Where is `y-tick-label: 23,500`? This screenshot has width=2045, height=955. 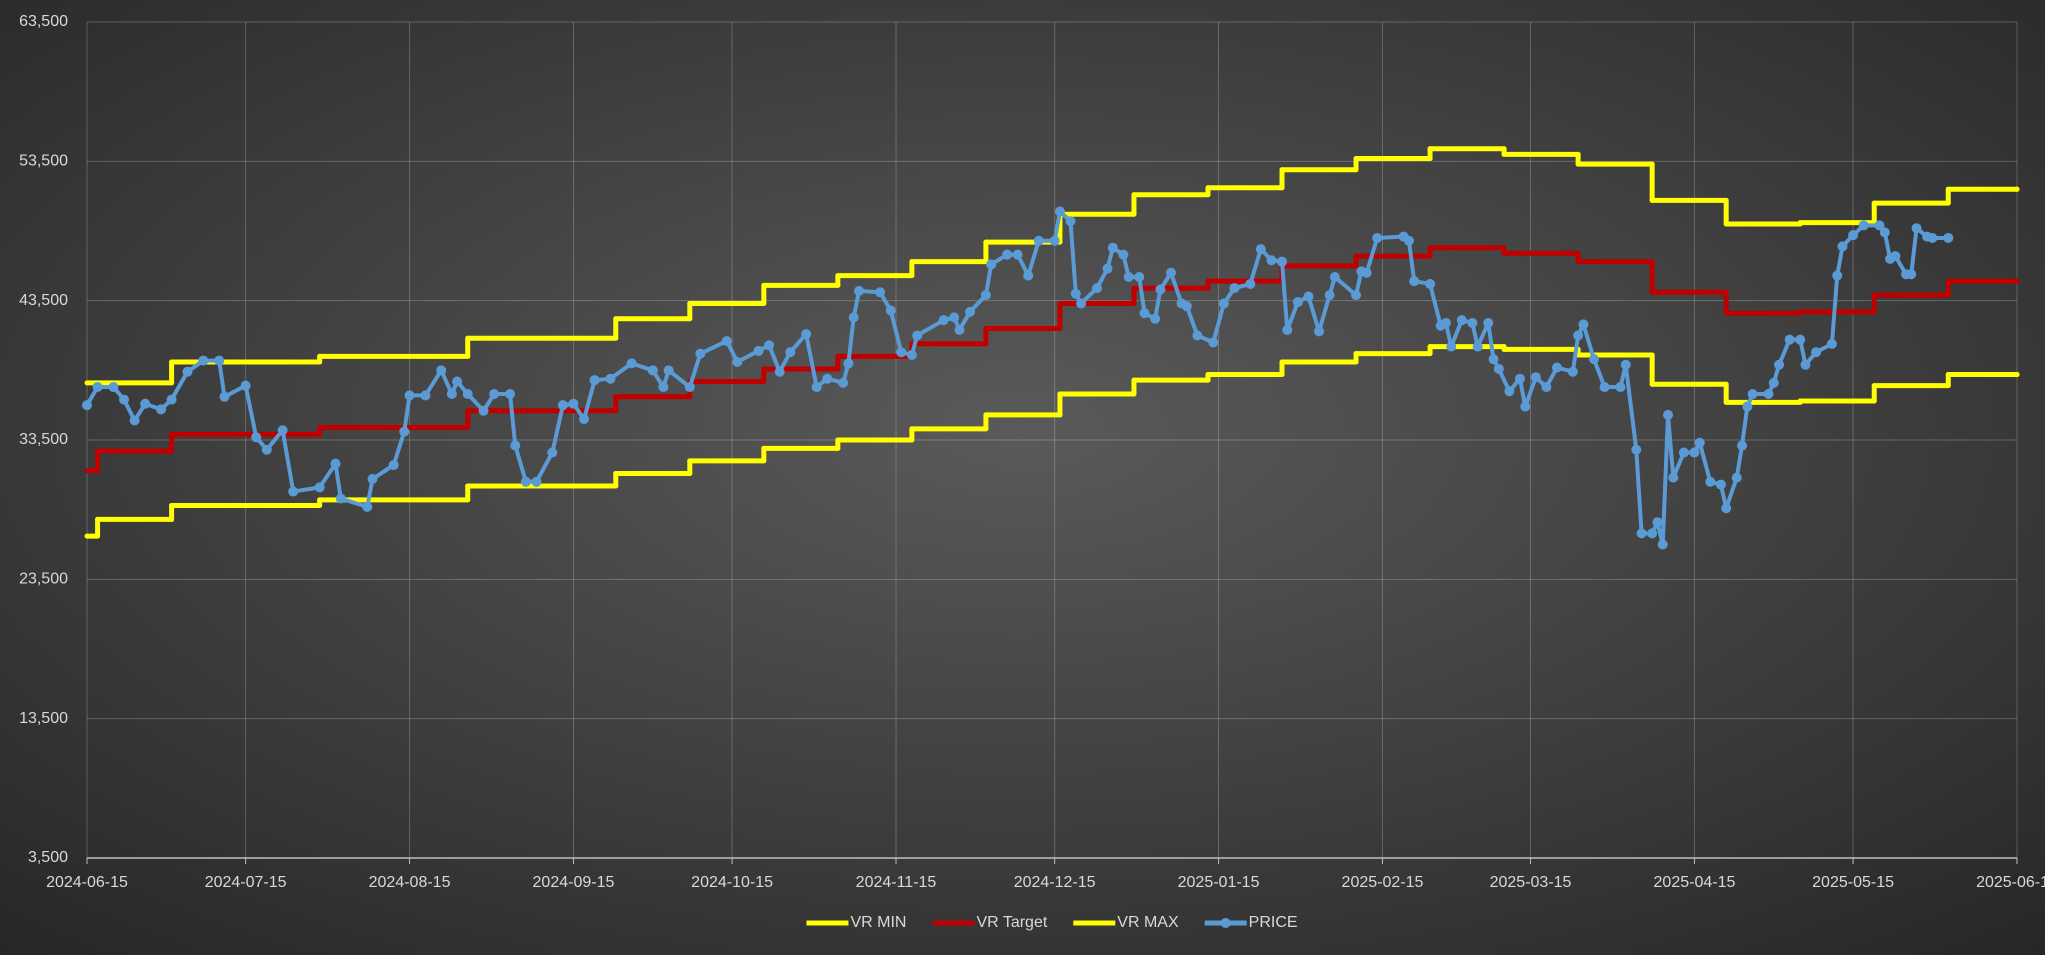 y-tick-label: 23,500 is located at coordinates (43, 579).